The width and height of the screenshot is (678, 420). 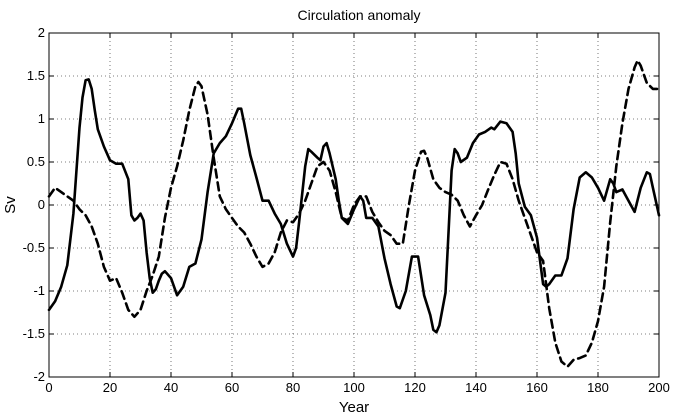 I want to click on y-tick-label: 0.5, so click(x=36, y=161).